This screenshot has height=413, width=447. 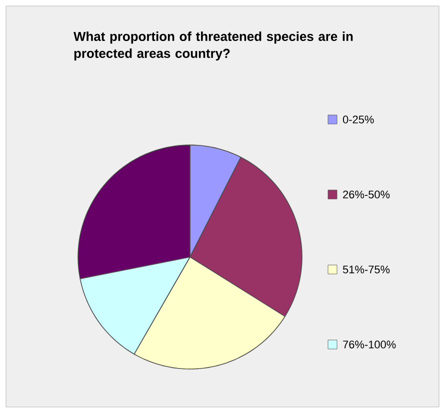 What do you see at coordinates (213, 46) in the screenshot?
I see `chart-title: What proportion of threatened species are in protected areas country?` at bounding box center [213, 46].